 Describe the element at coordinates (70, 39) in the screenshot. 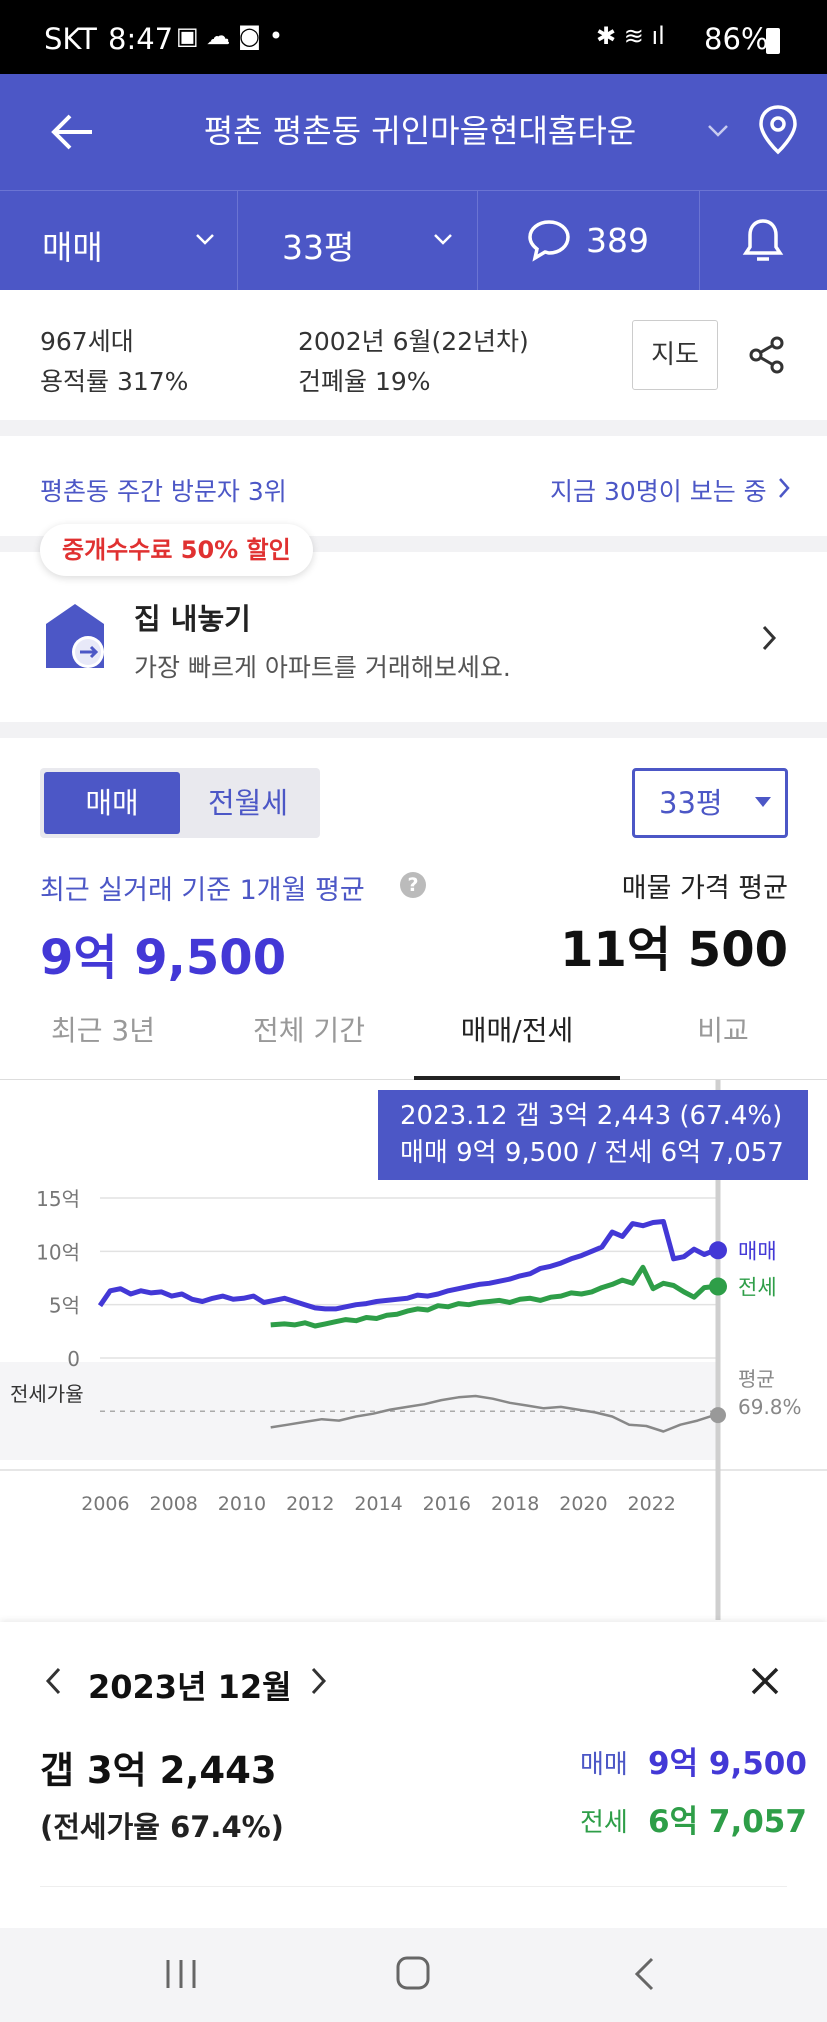

I see `carrier: SKT` at that location.